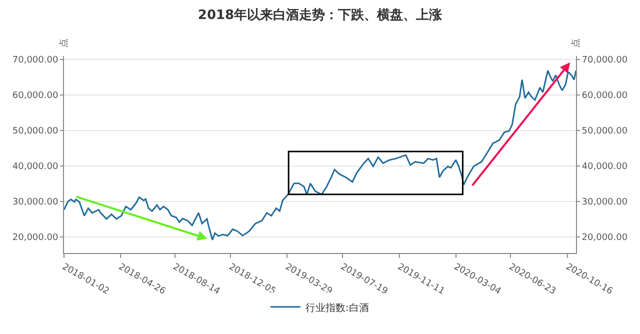 This screenshot has width=640, height=334. What do you see at coordinates (35, 131) in the screenshot?
I see `y-tick-label: 50,000.00` at bounding box center [35, 131].